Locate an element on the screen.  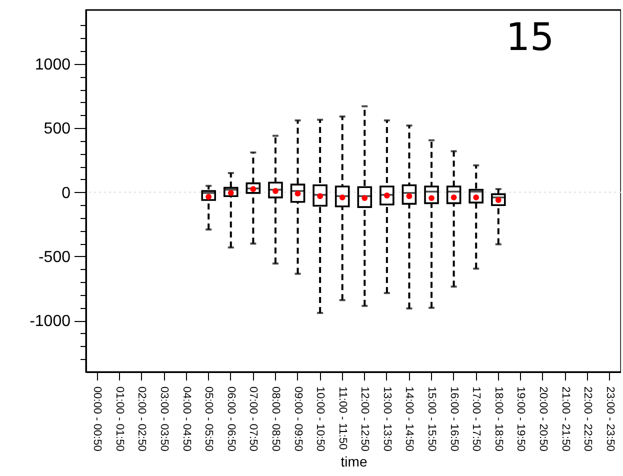
x-tick-label: 08:00 - 08:50 is located at coordinates (275, 419).